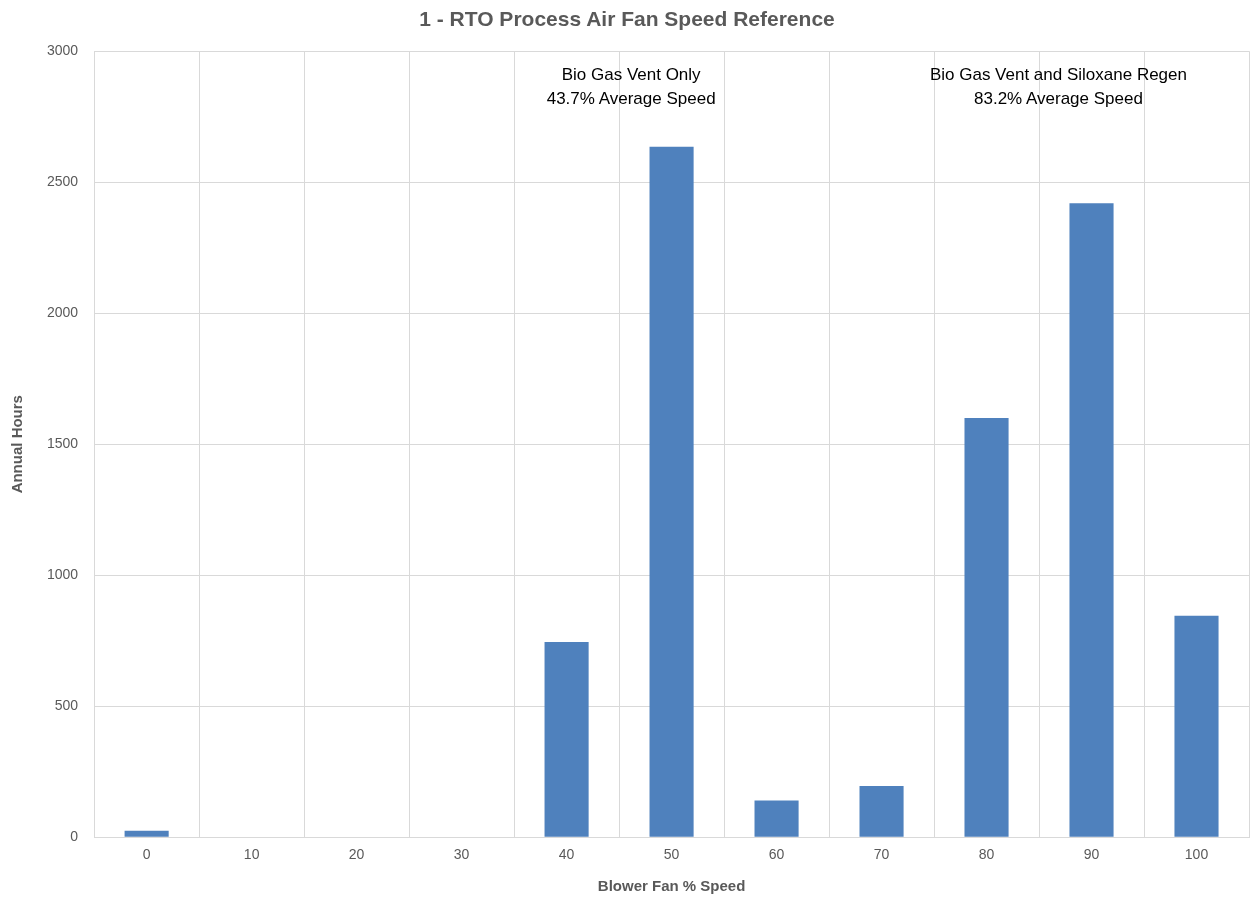 The width and height of the screenshot is (1251, 900). What do you see at coordinates (62, 312) in the screenshot?
I see `y-tick-label: 2000` at bounding box center [62, 312].